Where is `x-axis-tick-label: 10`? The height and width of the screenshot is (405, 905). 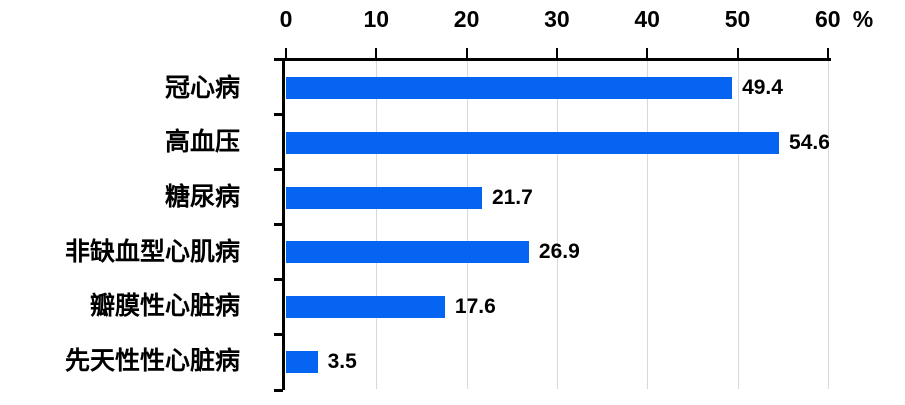 x-axis-tick-label: 10 is located at coordinates (376, 19).